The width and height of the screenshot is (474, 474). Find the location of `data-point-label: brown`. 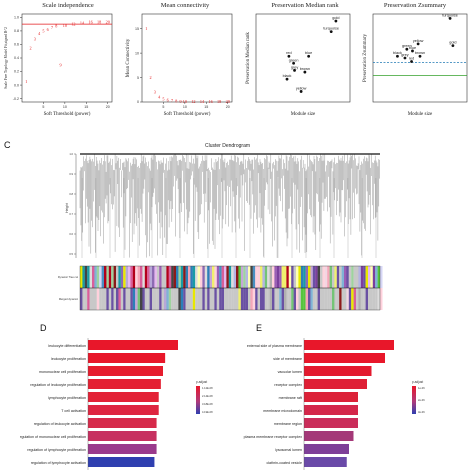

data-point-label: brown is located at coordinates (305, 69).